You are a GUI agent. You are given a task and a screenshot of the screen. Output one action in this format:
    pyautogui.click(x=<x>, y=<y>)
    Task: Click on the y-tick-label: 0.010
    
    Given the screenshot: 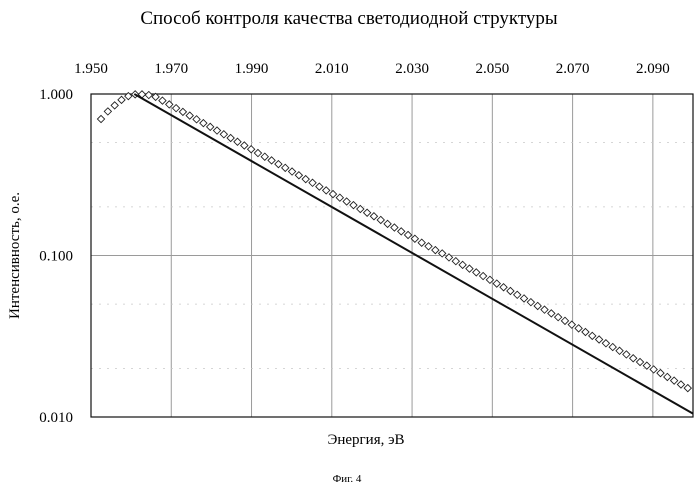 What is the action you would take?
    pyautogui.click(x=56, y=418)
    